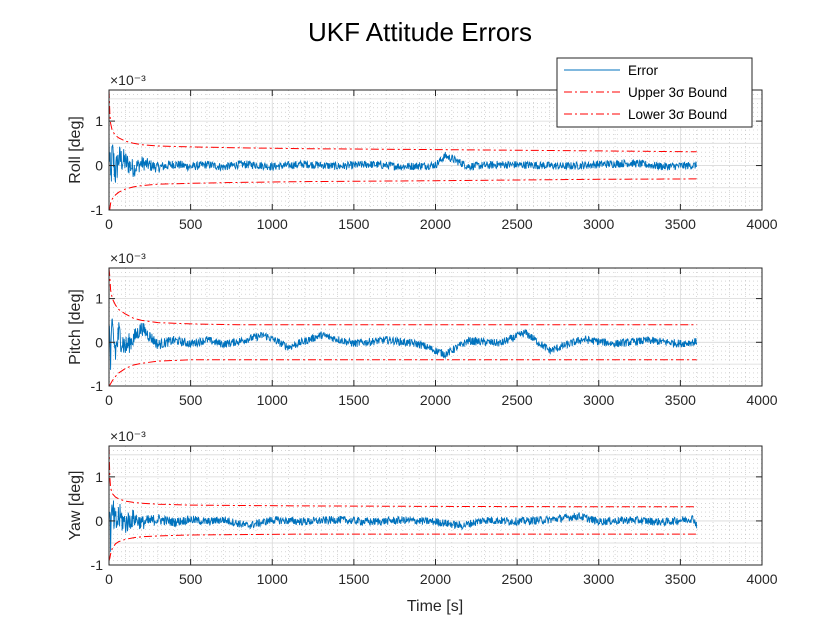  What do you see at coordinates (75, 327) in the screenshot?
I see `y-axis-label: Pitch [deg]` at bounding box center [75, 327].